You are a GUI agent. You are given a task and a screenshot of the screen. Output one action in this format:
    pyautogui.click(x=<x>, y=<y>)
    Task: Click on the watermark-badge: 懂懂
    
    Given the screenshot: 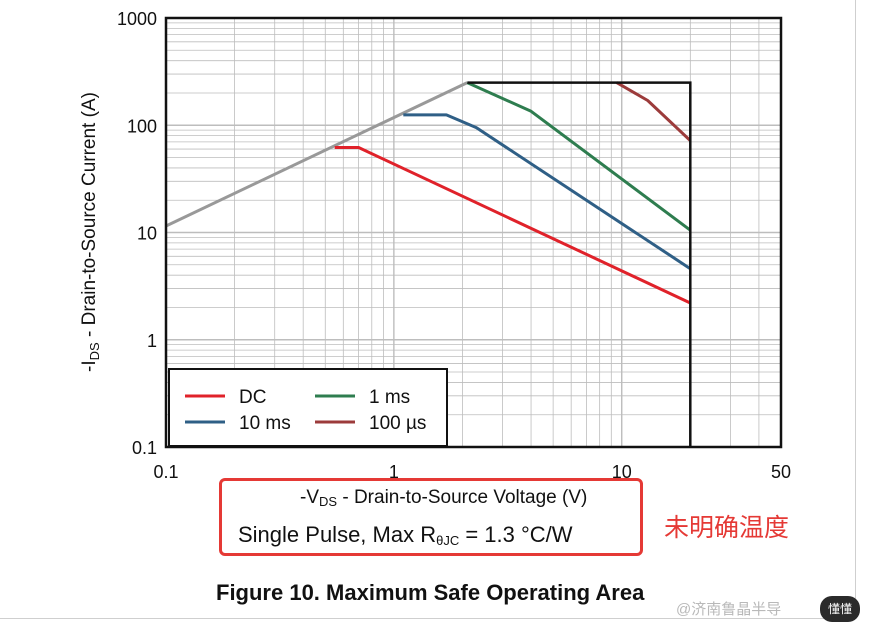 What is the action you would take?
    pyautogui.click(x=840, y=609)
    